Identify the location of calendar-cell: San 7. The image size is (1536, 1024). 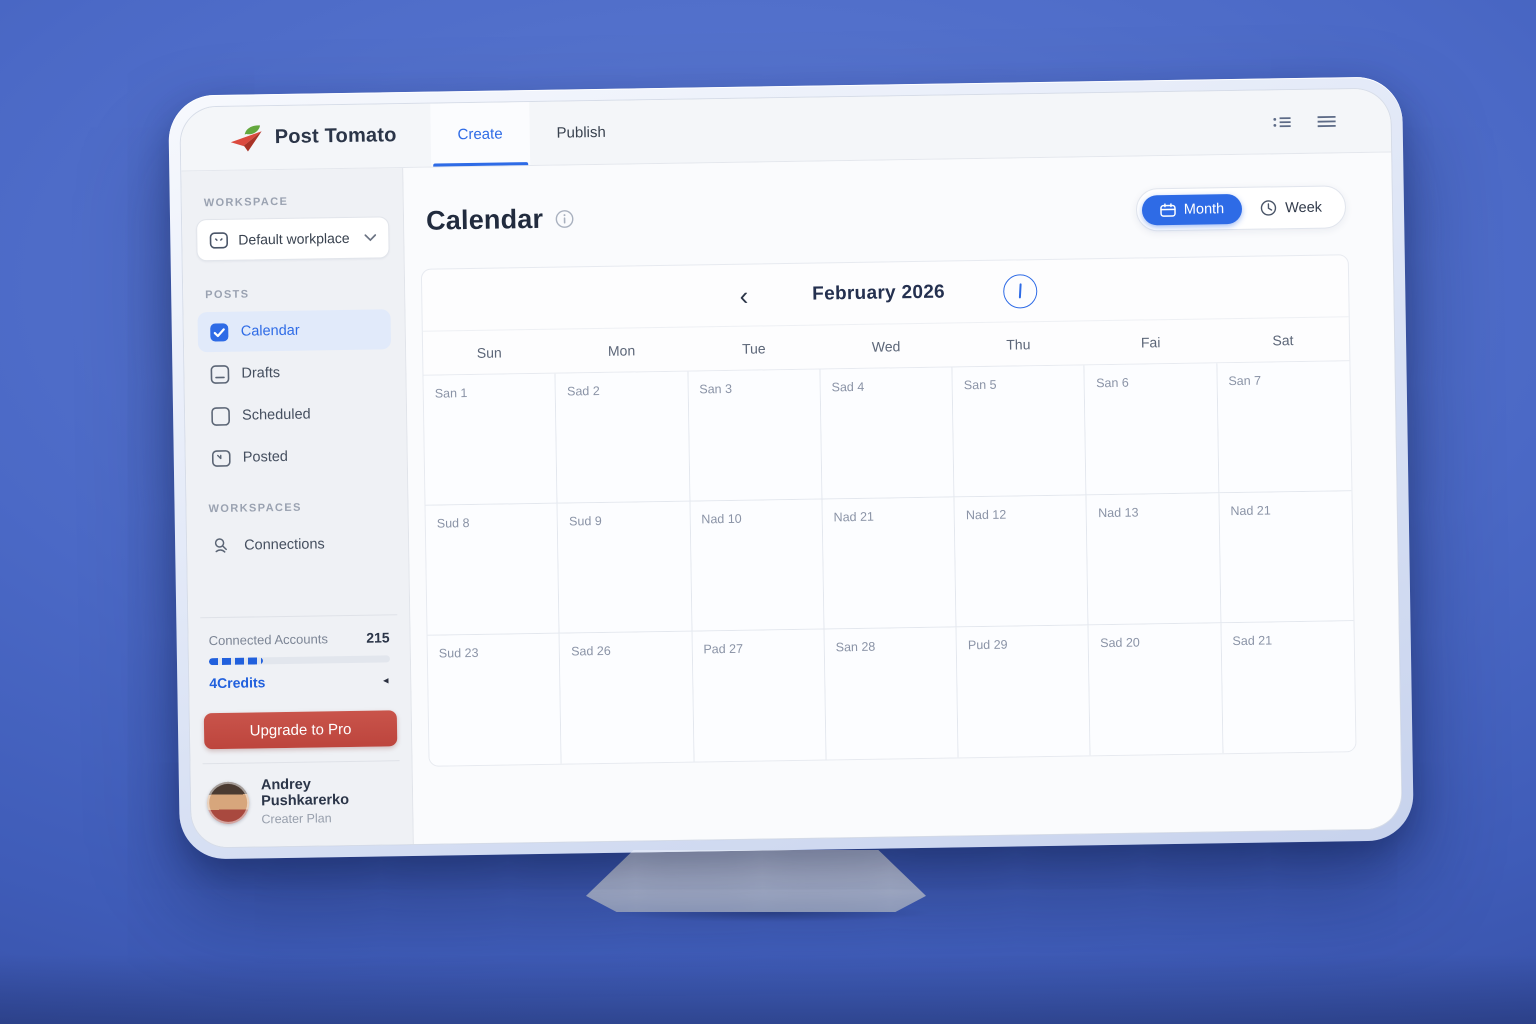
(1284, 427).